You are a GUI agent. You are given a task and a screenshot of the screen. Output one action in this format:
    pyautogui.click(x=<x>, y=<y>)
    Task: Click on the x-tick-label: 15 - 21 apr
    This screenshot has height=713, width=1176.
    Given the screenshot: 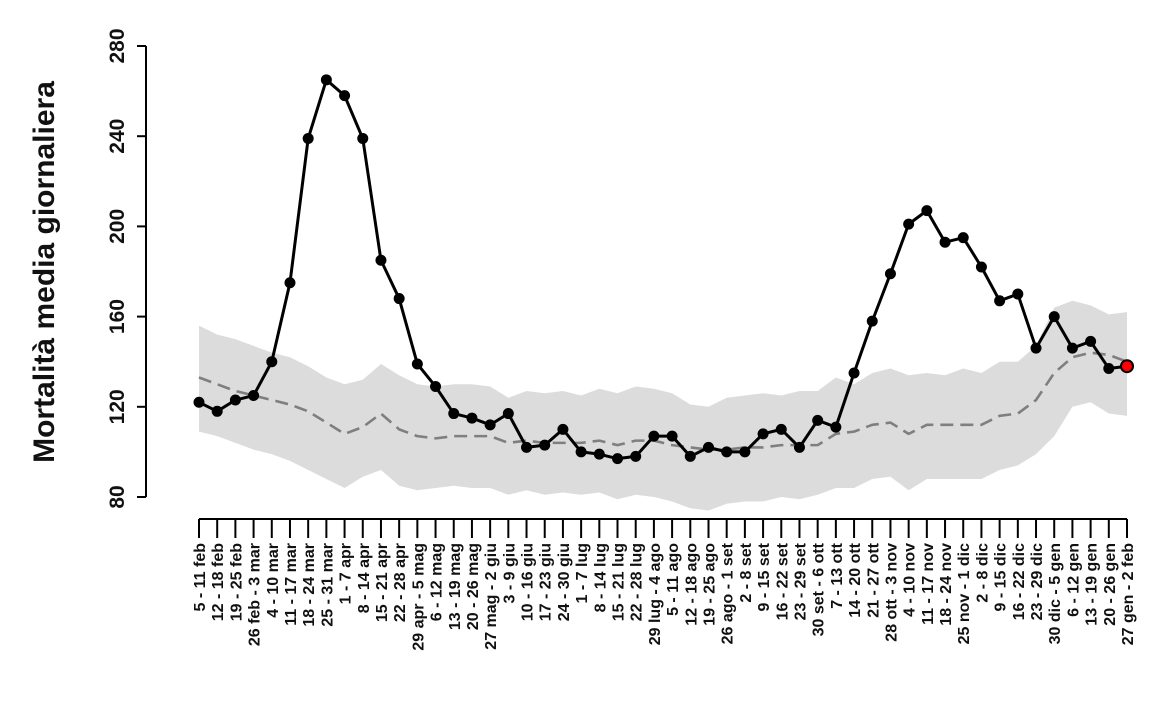 What is the action you would take?
    pyautogui.click(x=382, y=582)
    